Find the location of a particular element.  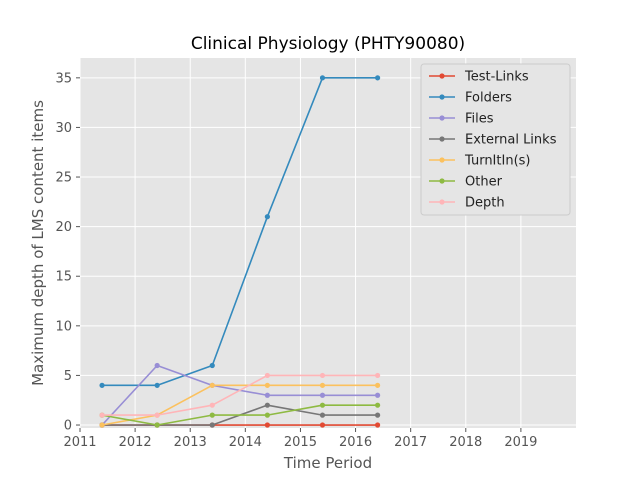

y-tick-label: 20 is located at coordinates (63, 227).